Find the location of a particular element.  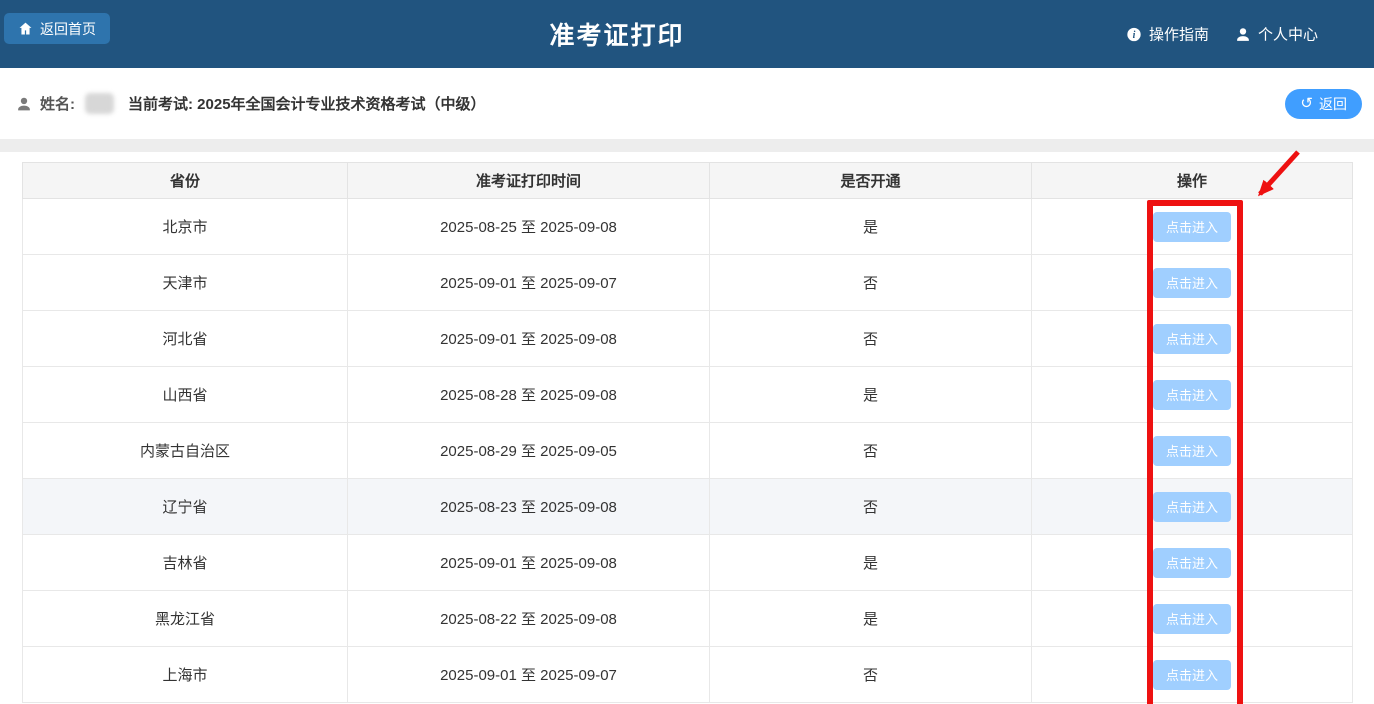

refresh-icon: ↺ is located at coordinates (1306, 103).